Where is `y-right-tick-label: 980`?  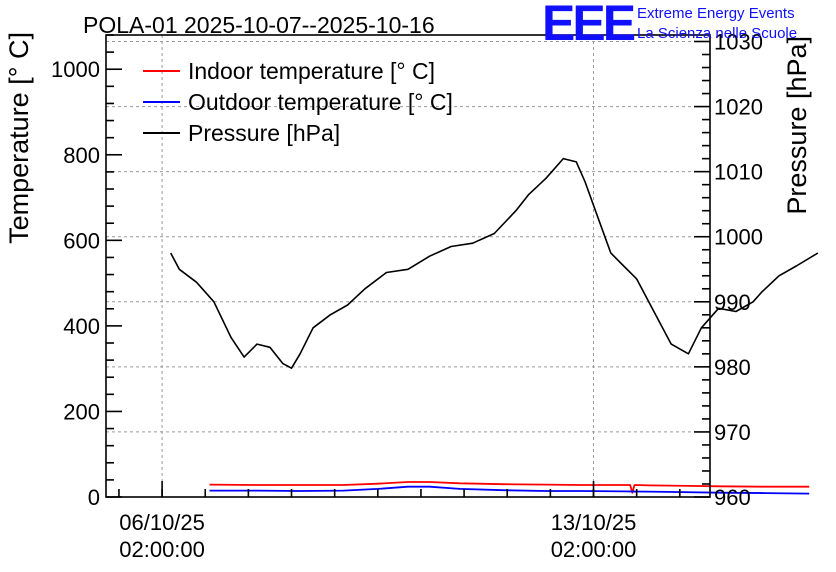
y-right-tick-label: 980 is located at coordinates (732, 367).